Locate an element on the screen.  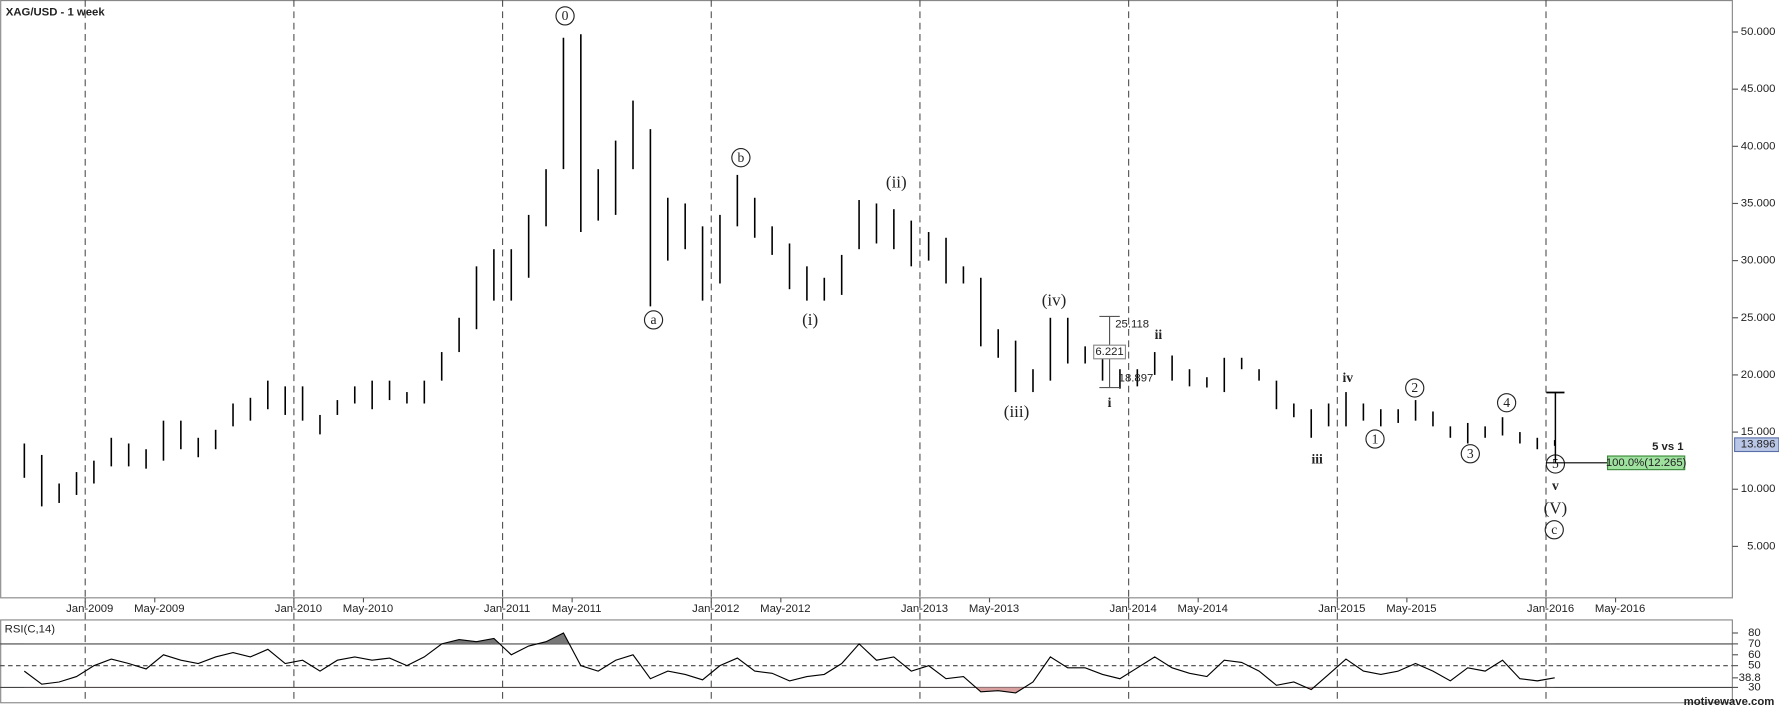
measure-diff: 6.221 is located at coordinates (1109, 352).